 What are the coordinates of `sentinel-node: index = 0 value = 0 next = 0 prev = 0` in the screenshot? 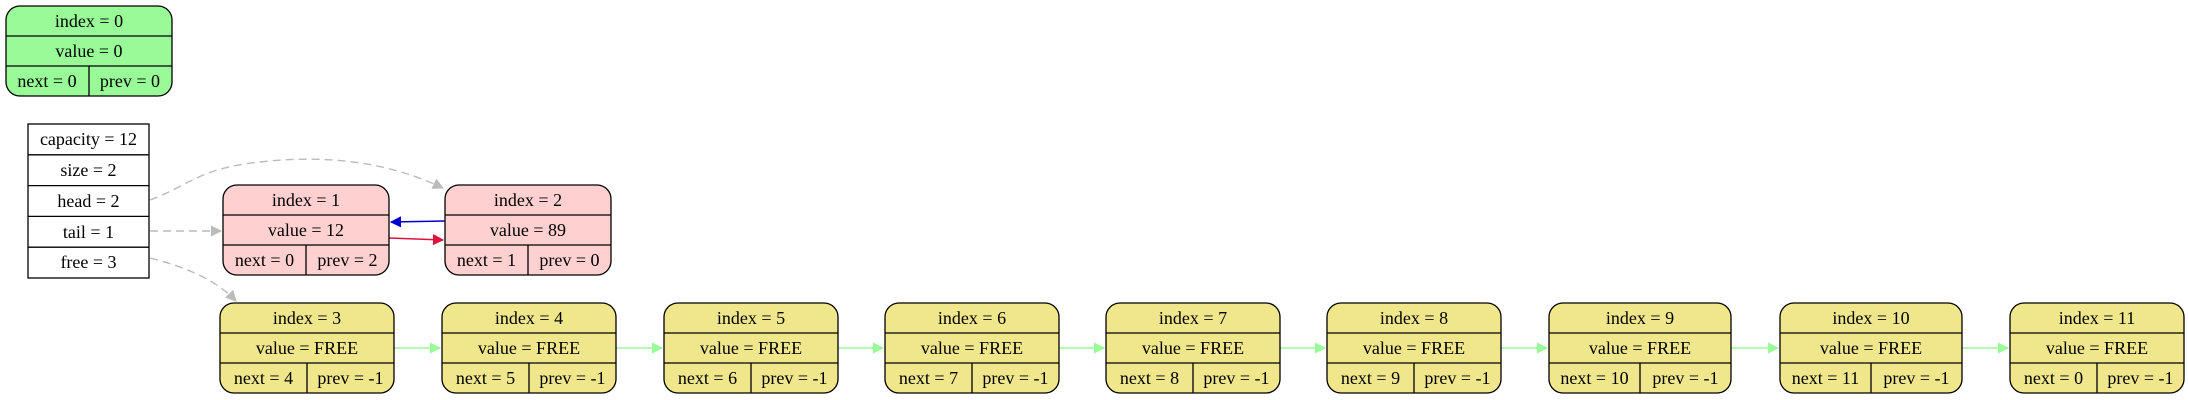 It's located at (89, 51).